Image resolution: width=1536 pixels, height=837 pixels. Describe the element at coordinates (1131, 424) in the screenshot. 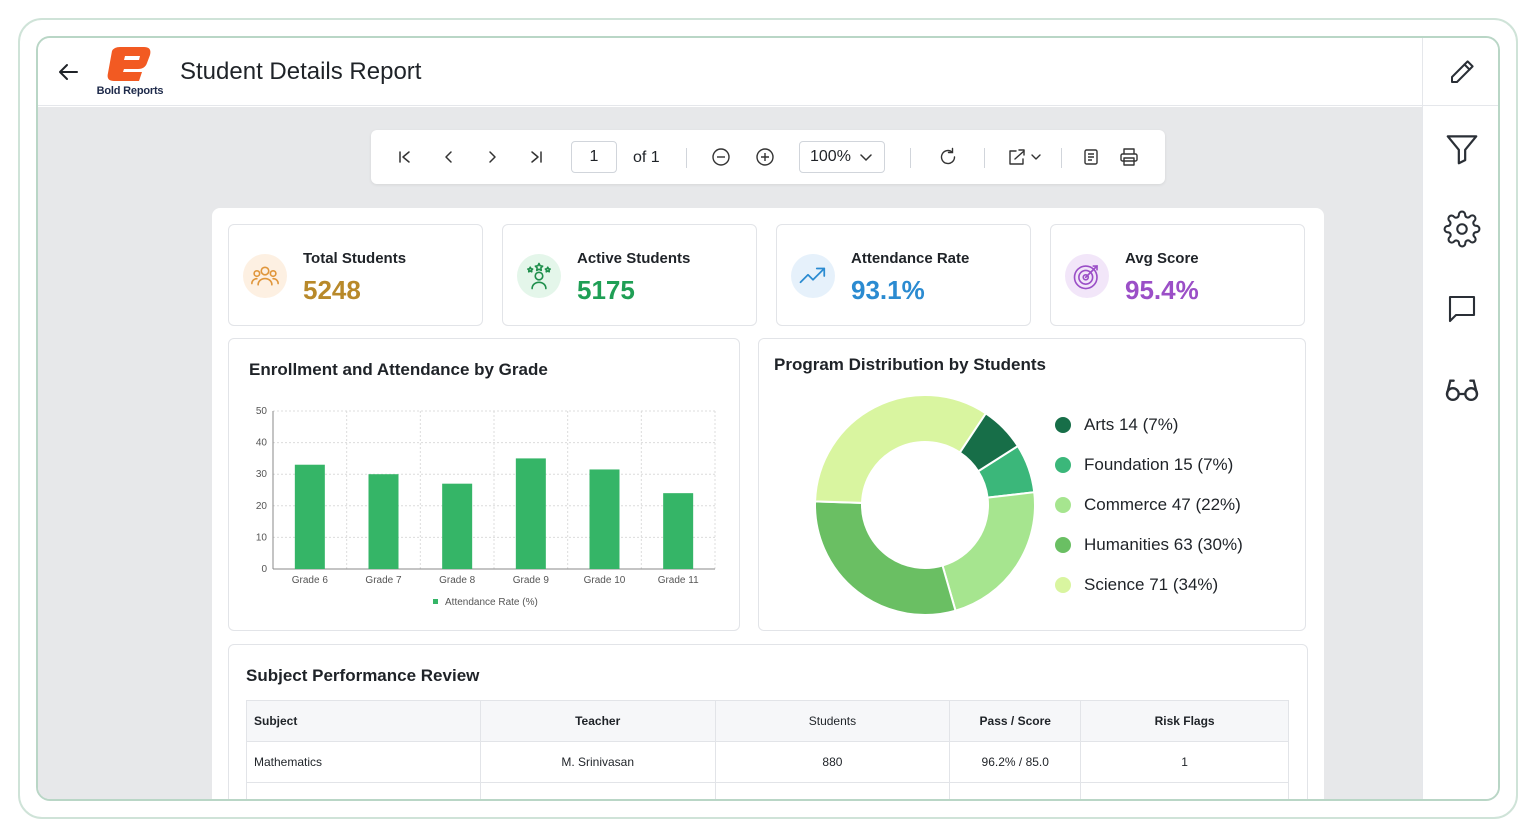

I see `legend-label: Arts 14 (7%)` at that location.